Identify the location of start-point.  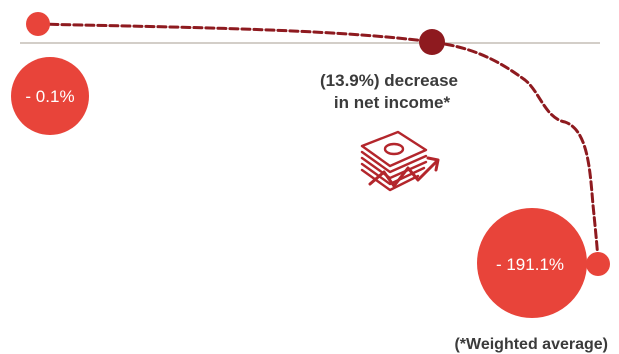
(38, 24).